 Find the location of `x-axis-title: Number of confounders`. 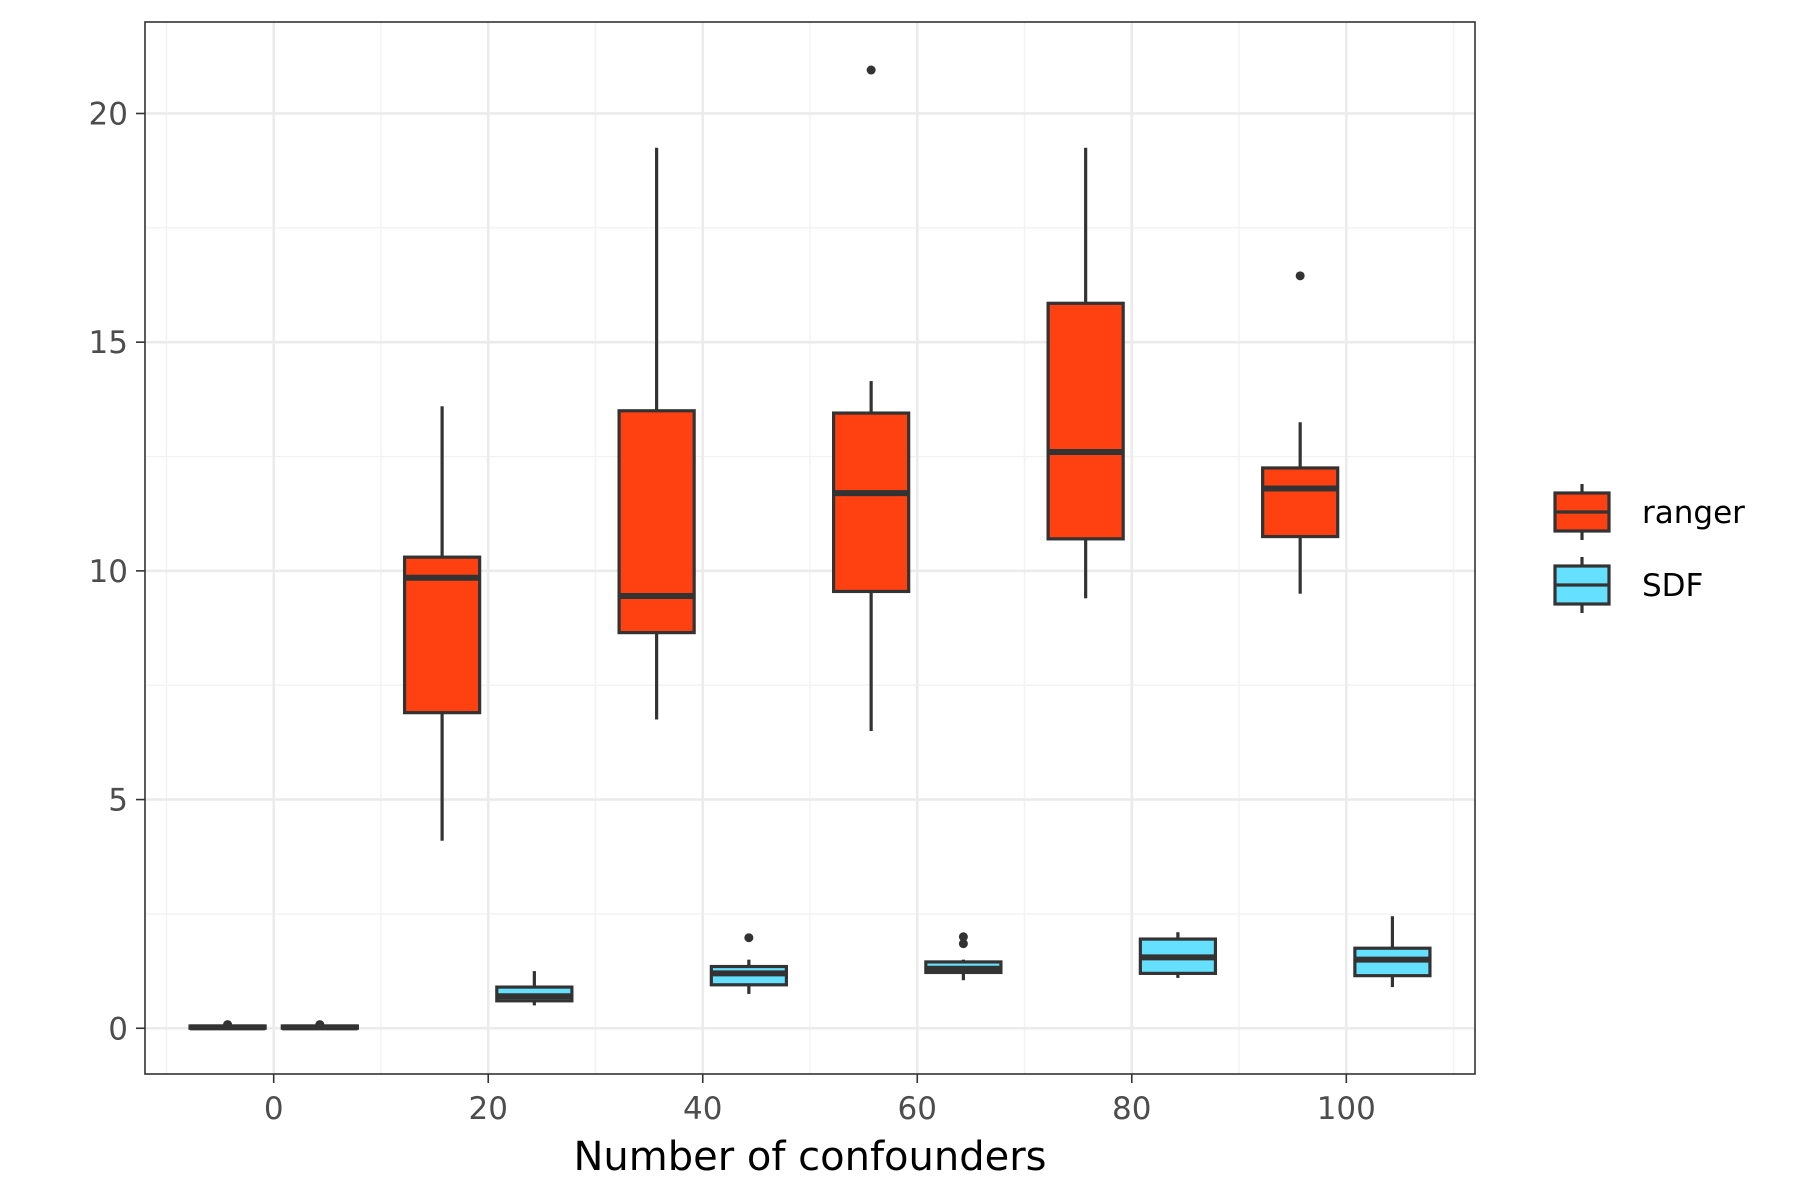

x-axis-title: Number of confounders is located at coordinates (809, 1157).